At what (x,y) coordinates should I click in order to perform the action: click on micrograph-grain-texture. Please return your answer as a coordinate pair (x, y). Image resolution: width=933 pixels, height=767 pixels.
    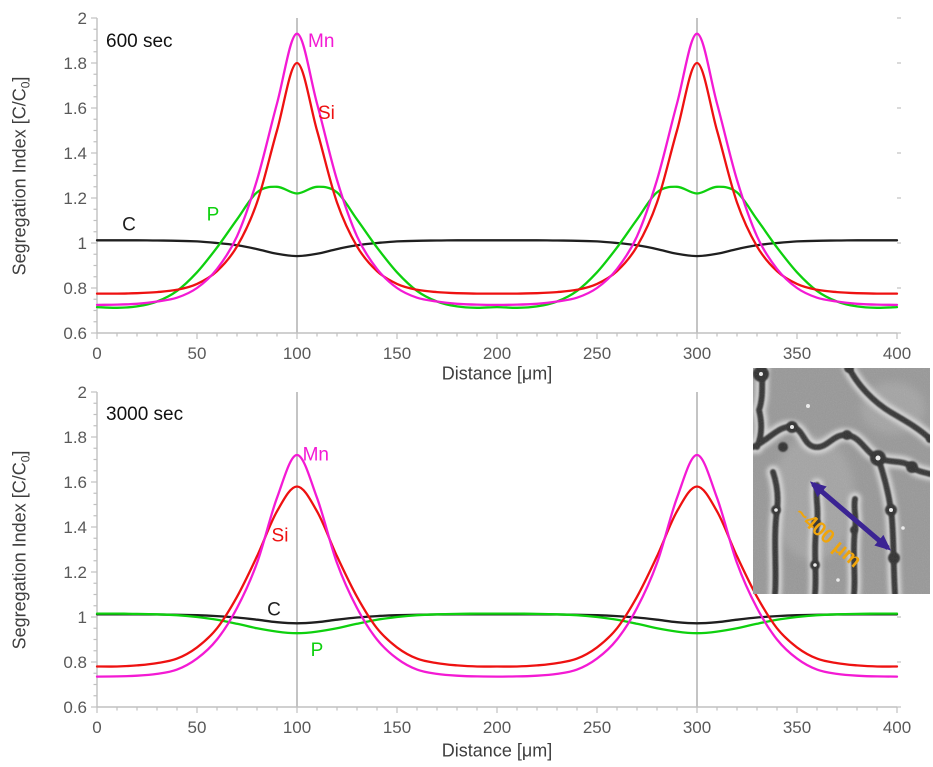
    Looking at the image, I should click on (841, 481).